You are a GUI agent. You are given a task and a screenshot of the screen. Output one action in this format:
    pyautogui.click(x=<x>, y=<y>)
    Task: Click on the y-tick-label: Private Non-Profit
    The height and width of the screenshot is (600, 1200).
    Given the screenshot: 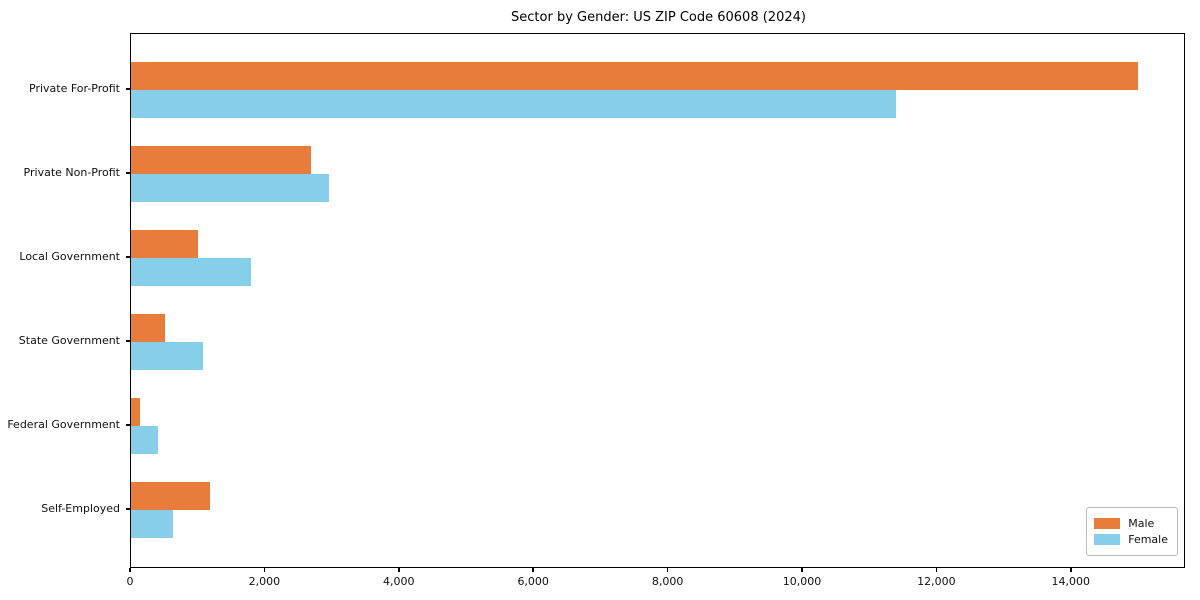 What is the action you would take?
    pyautogui.click(x=71, y=172)
    